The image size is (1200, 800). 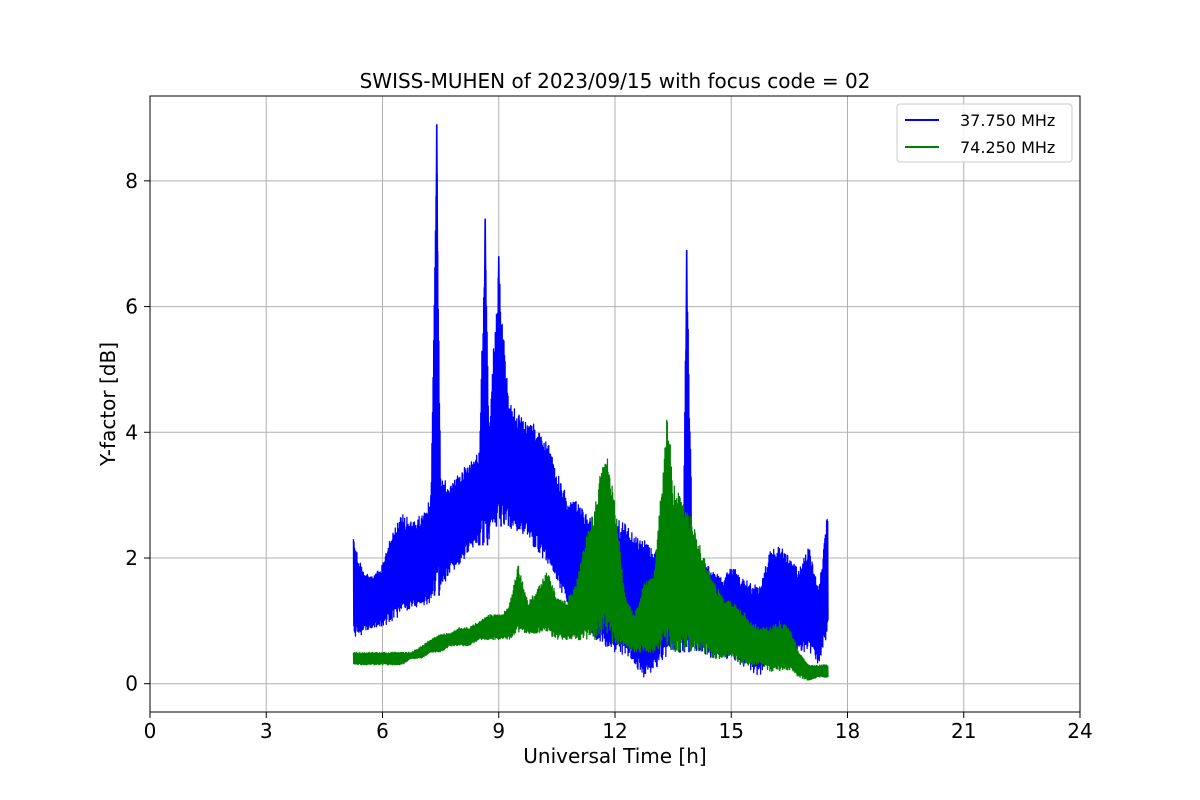 I want to click on legend: 37.750 MHz 74.250 MHz, so click(x=984, y=133).